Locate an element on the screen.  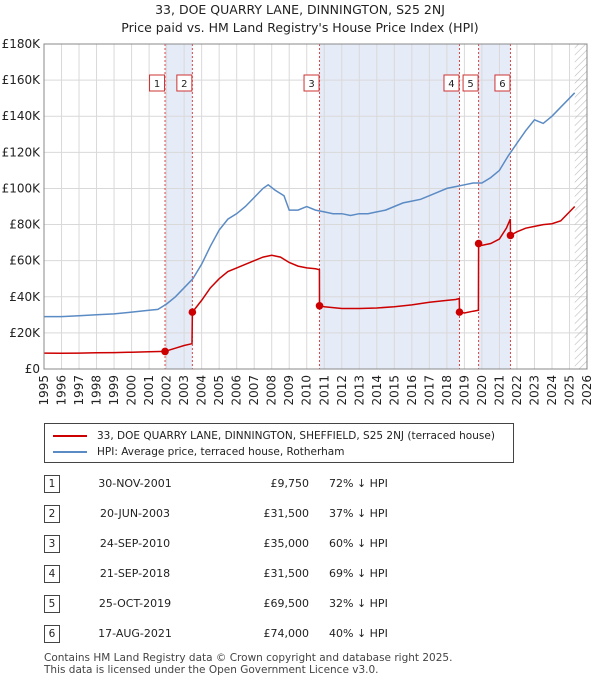
x-tick-label: 2002 is located at coordinates (167, 390).